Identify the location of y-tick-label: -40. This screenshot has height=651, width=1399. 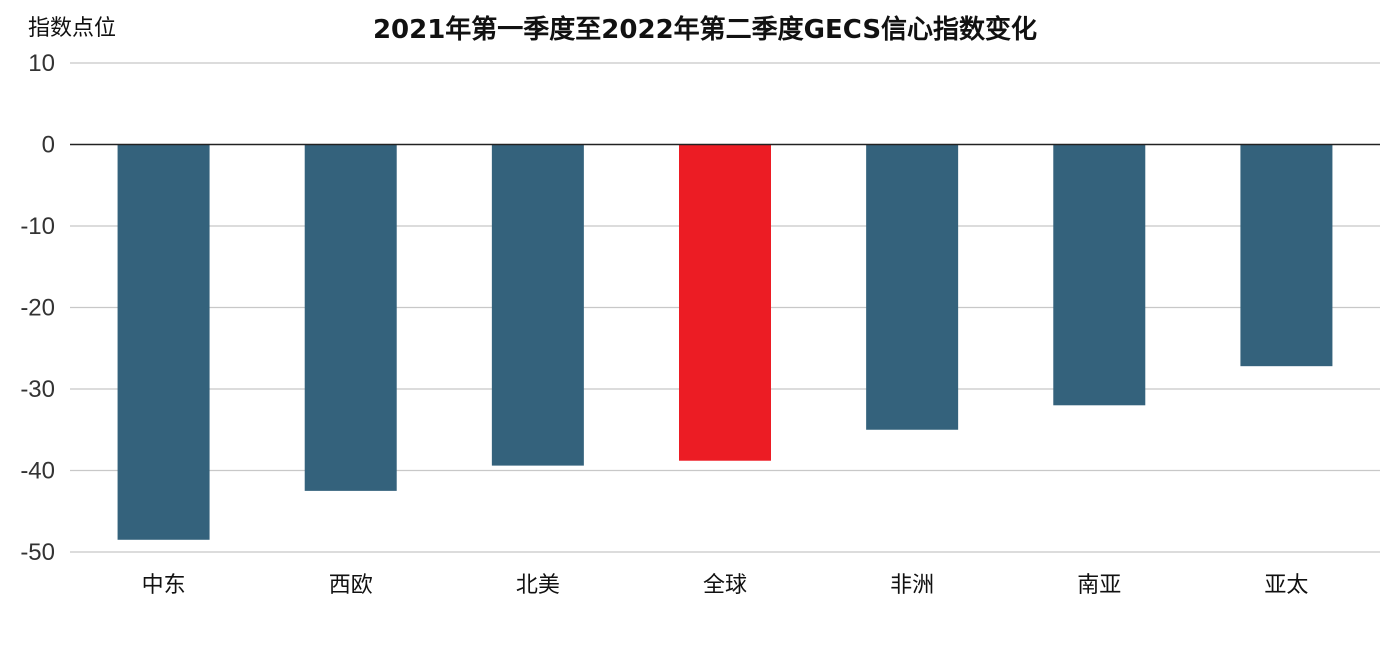
(37, 471).